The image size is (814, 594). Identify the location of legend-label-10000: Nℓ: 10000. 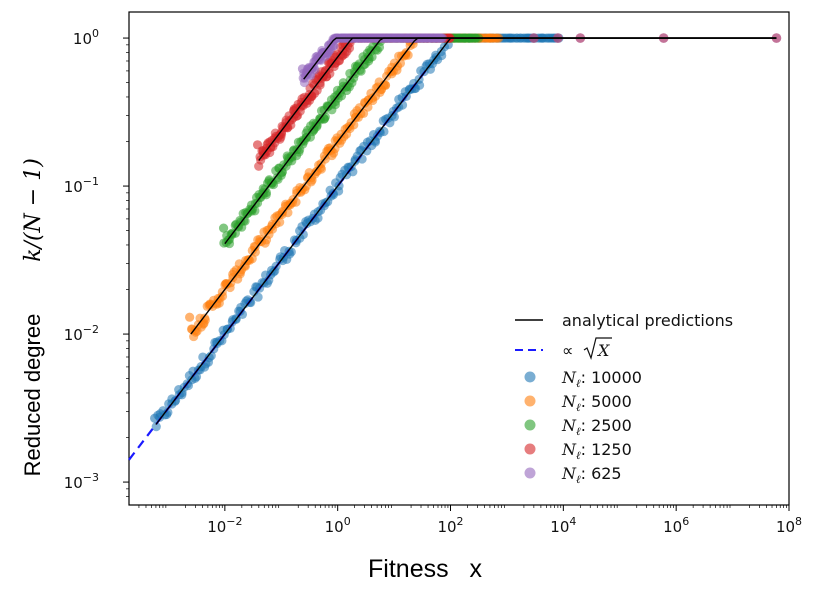
(601, 379).